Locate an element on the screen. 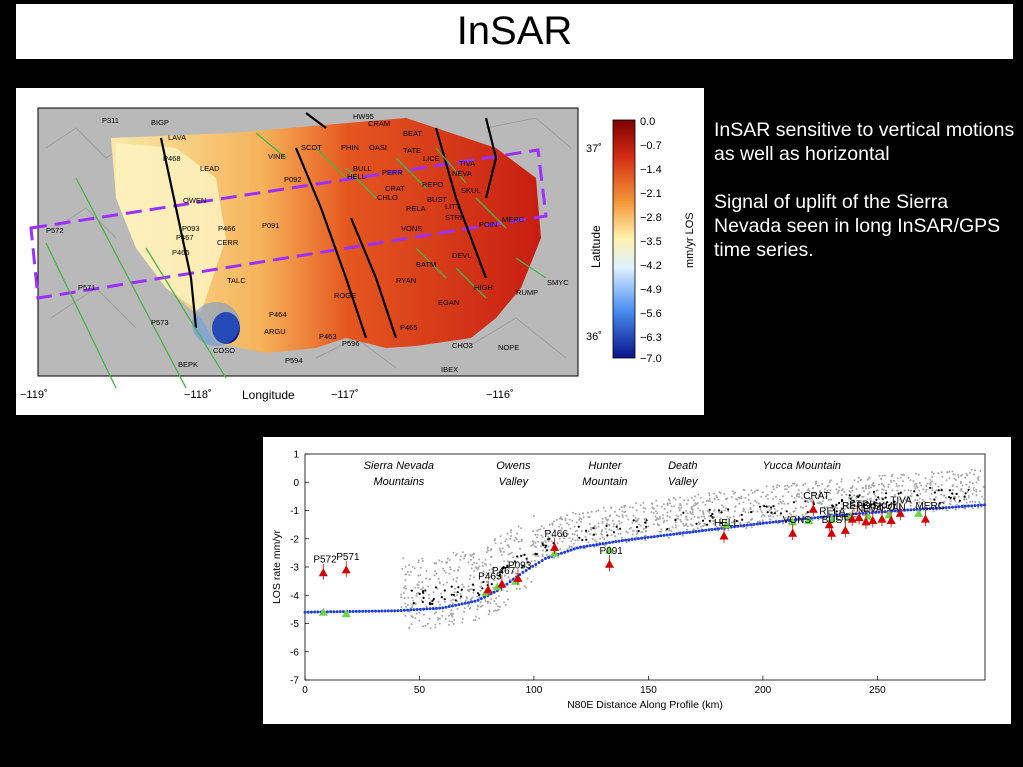 Image resolution: width=1023 pixels, height=767 pixels. station-label: P596 is located at coordinates (351, 343).